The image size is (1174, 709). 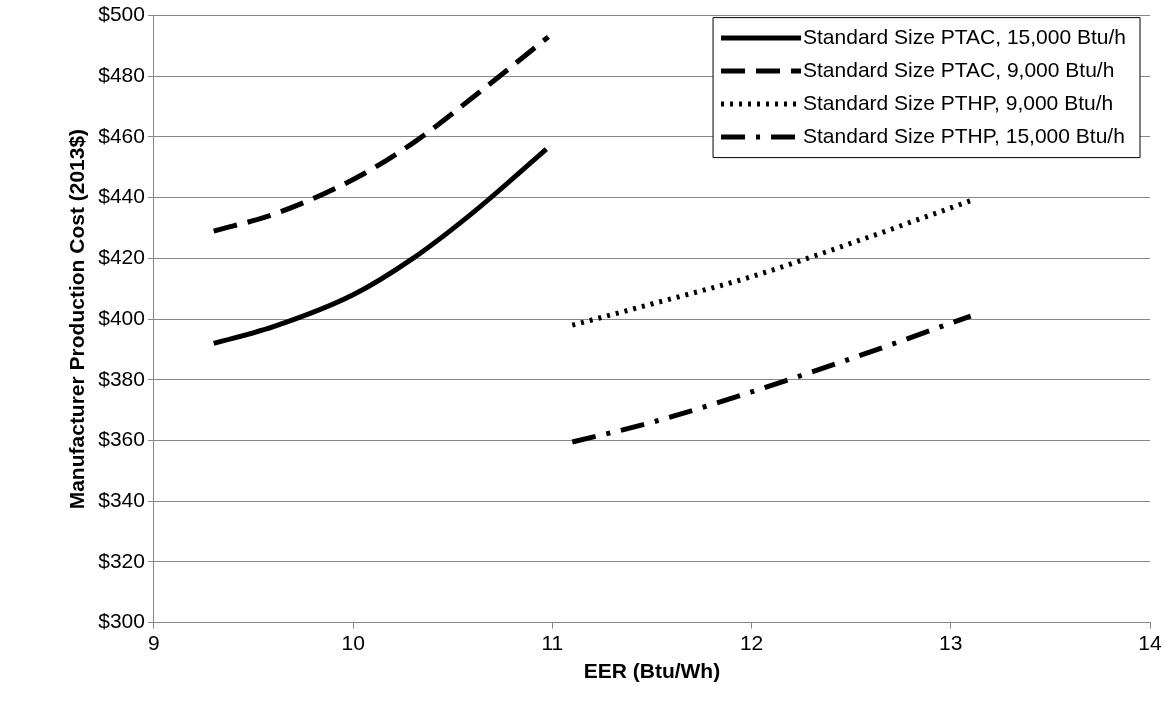 I want to click on x-tick-label: 12, so click(x=751, y=642).